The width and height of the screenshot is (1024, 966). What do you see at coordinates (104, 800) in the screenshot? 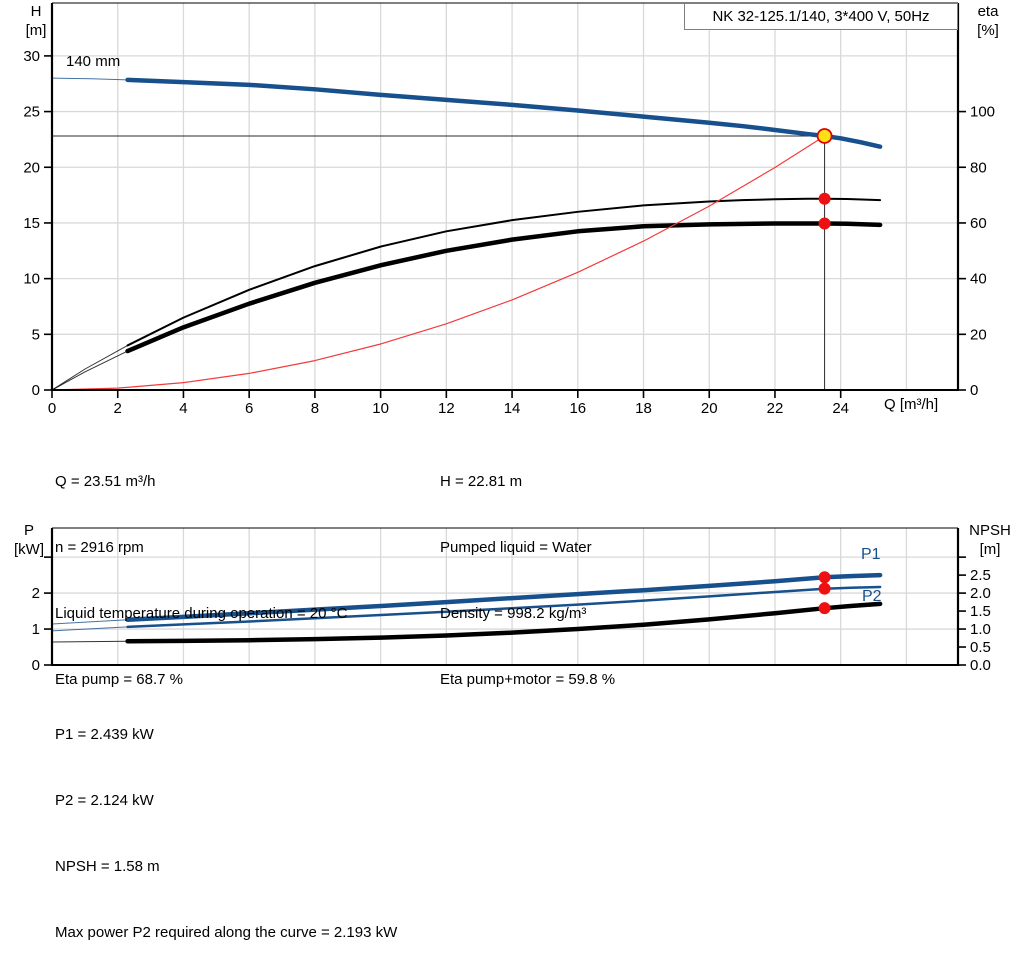
I see `info-line-p2: P2 = 2.124 kW` at bounding box center [104, 800].